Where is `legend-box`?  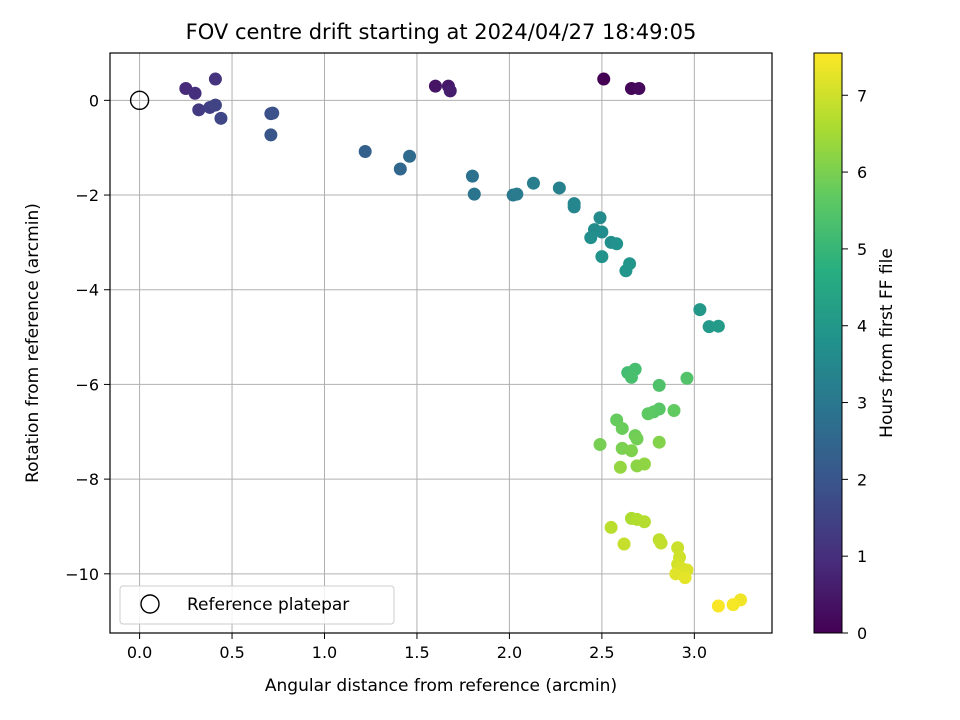
legend-box is located at coordinates (257, 605).